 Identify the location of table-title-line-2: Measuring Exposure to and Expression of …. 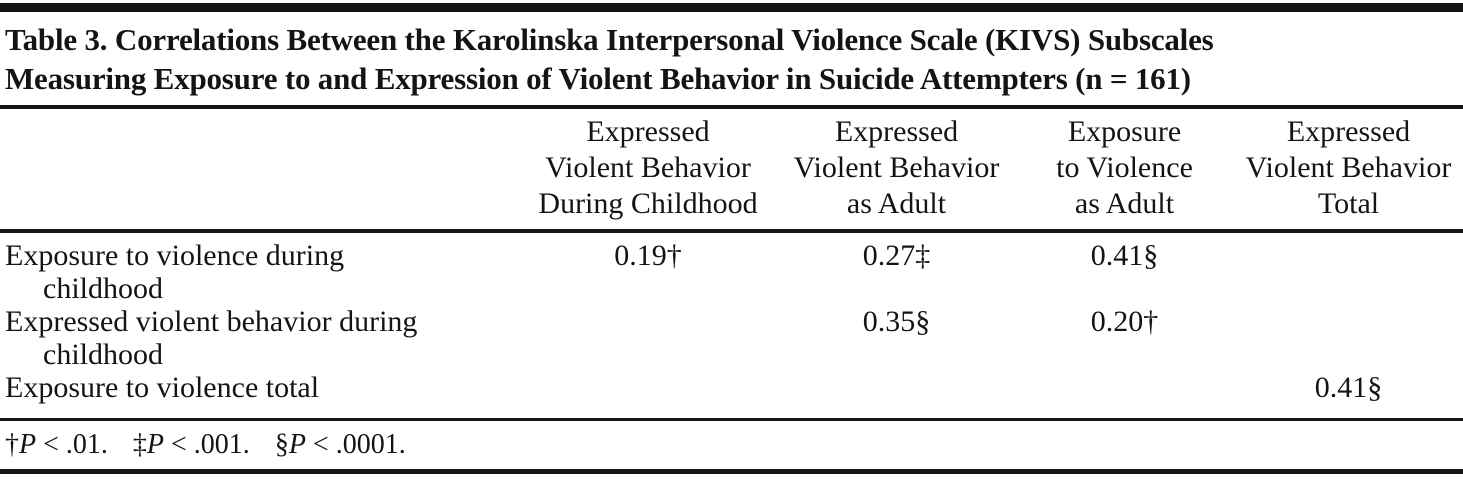
(598, 78).